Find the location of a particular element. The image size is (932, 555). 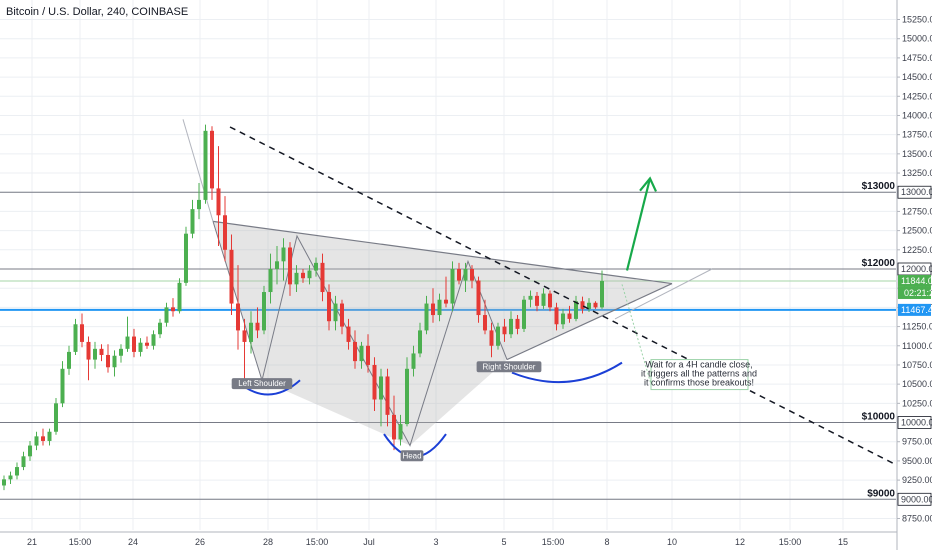

annotation-text-line: it triggers all the patterns and is located at coordinates (699, 374).